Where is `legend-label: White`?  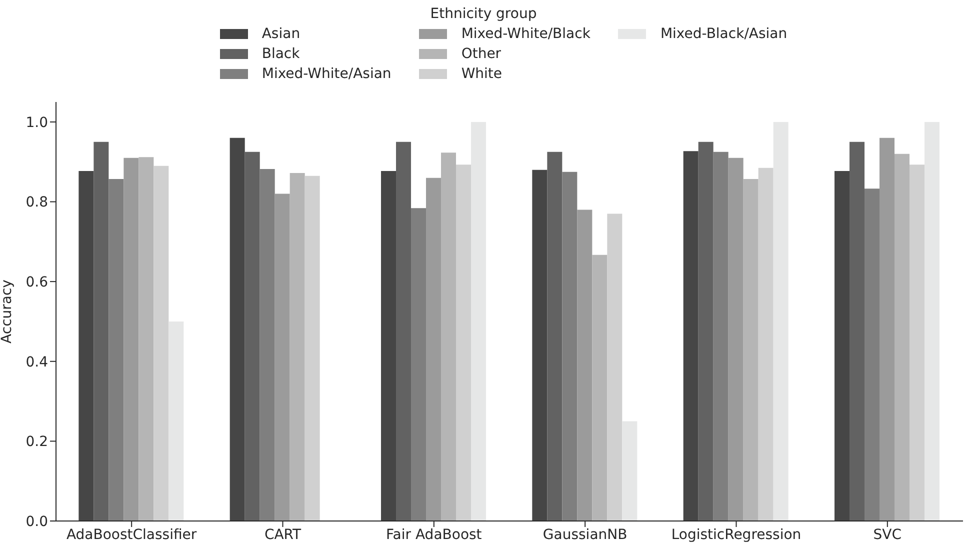 legend-label: White is located at coordinates (481, 74).